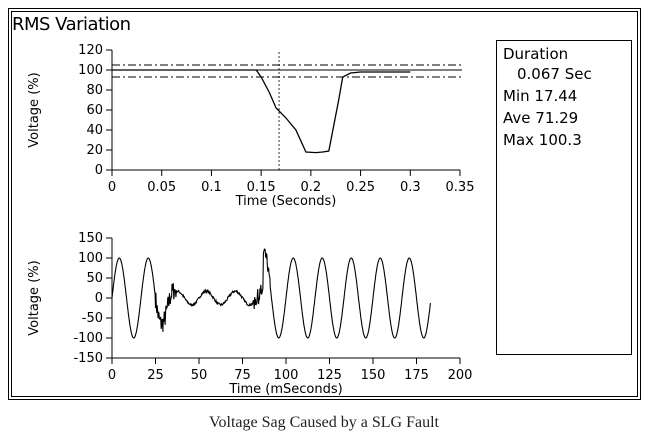 The width and height of the screenshot is (648, 443). Describe the element at coordinates (94, 90) in the screenshot. I see `y-tick-label: 80` at that location.